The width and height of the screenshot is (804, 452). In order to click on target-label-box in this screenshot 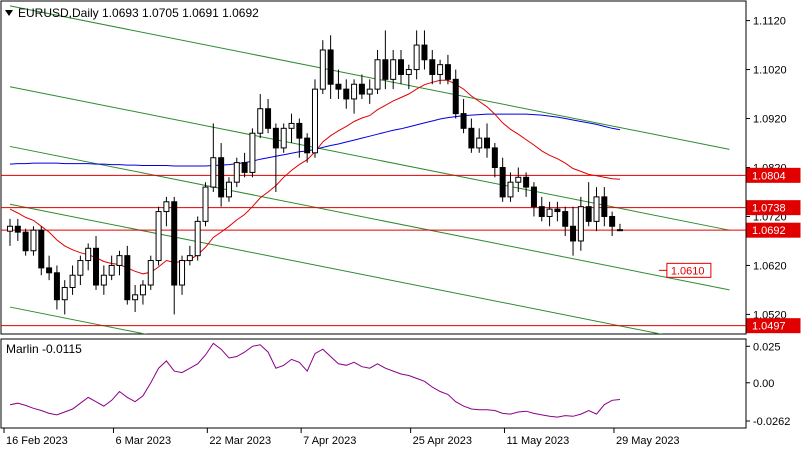, I will do `click(689, 270)`.